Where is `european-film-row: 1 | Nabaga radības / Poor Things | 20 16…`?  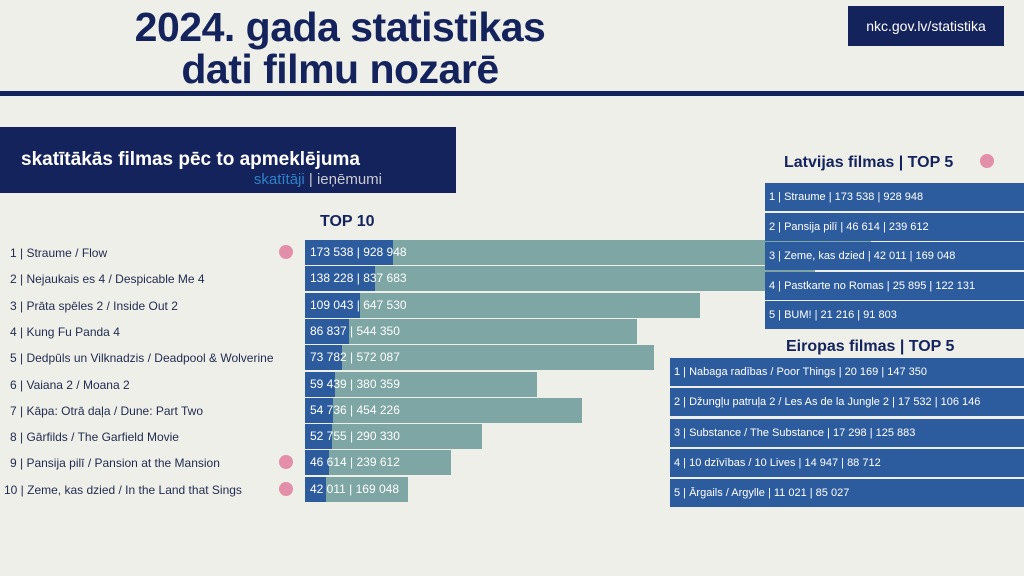
european-film-row: 1 | Nabaga radības / Poor Things | 20 16… is located at coordinates (847, 372).